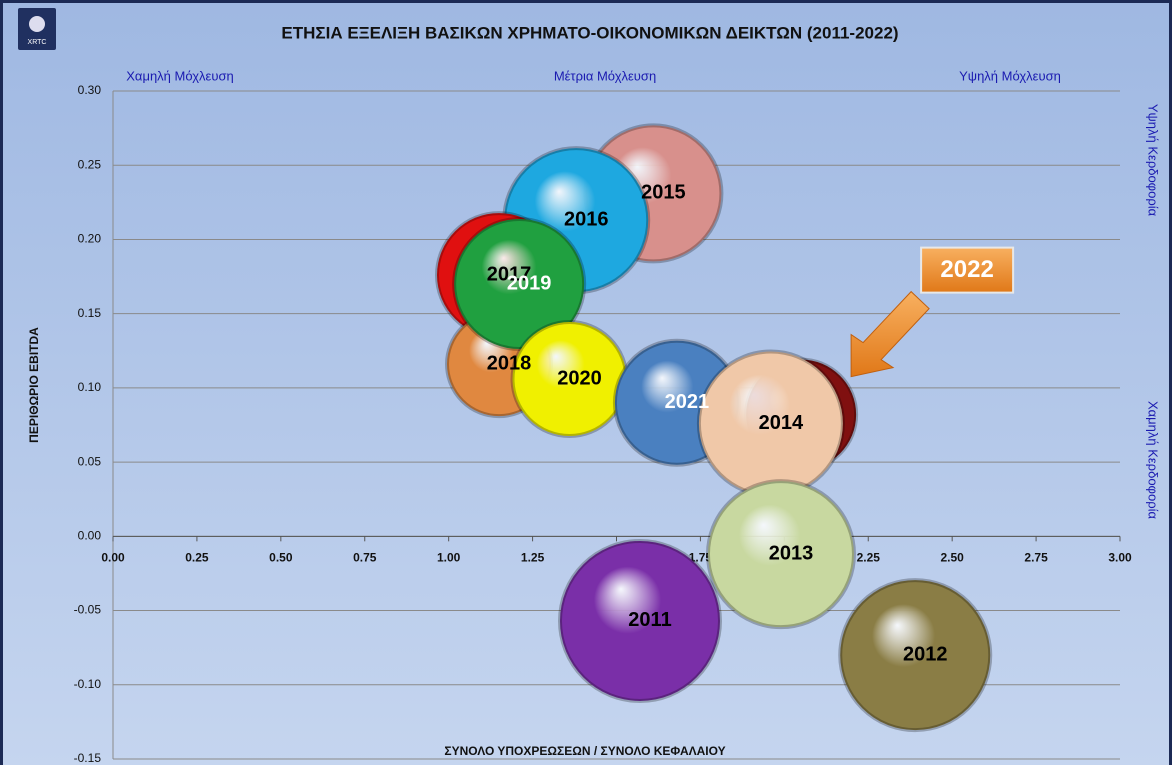 The image size is (1172, 765). I want to click on bubble-label: 2017, so click(509, 274).